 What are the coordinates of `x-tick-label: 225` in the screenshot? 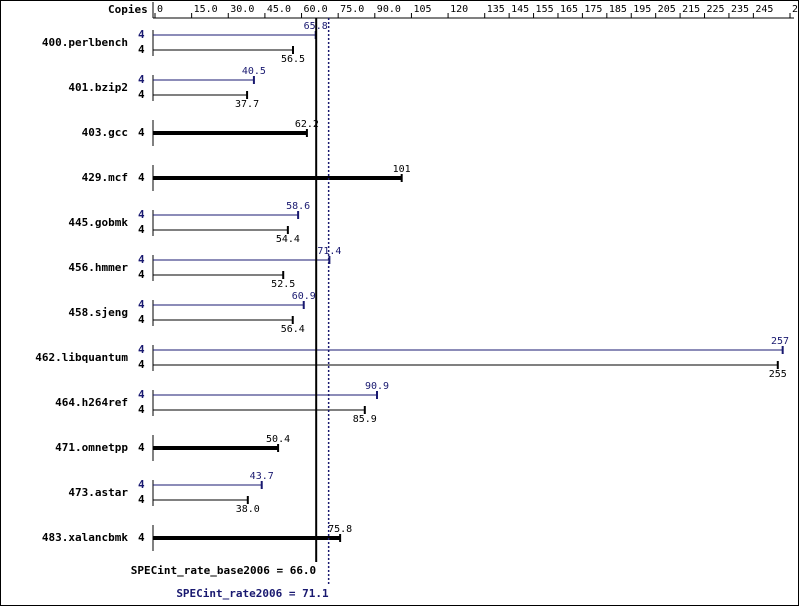 It's located at (716, 9).